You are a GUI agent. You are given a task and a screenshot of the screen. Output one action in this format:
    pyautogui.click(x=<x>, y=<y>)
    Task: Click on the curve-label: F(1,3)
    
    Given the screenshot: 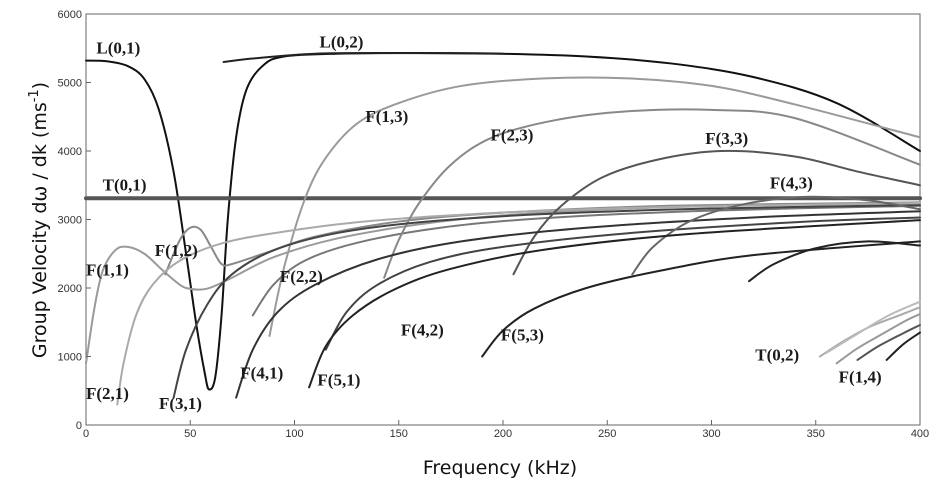 What is the action you would take?
    pyautogui.click(x=386, y=116)
    